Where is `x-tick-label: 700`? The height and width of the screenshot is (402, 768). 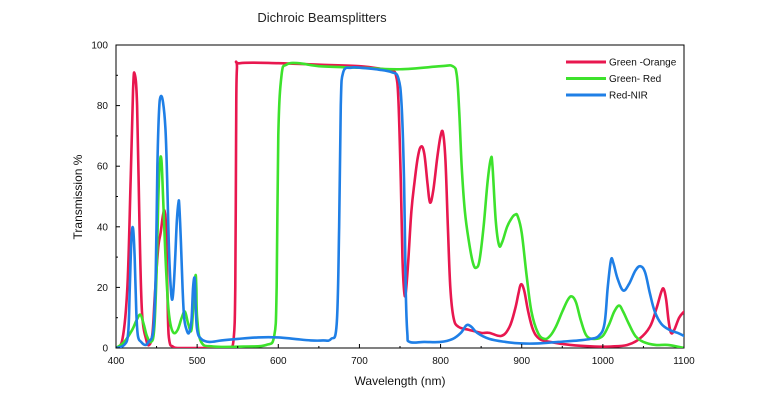
x-tick-label: 700 is located at coordinates (359, 361).